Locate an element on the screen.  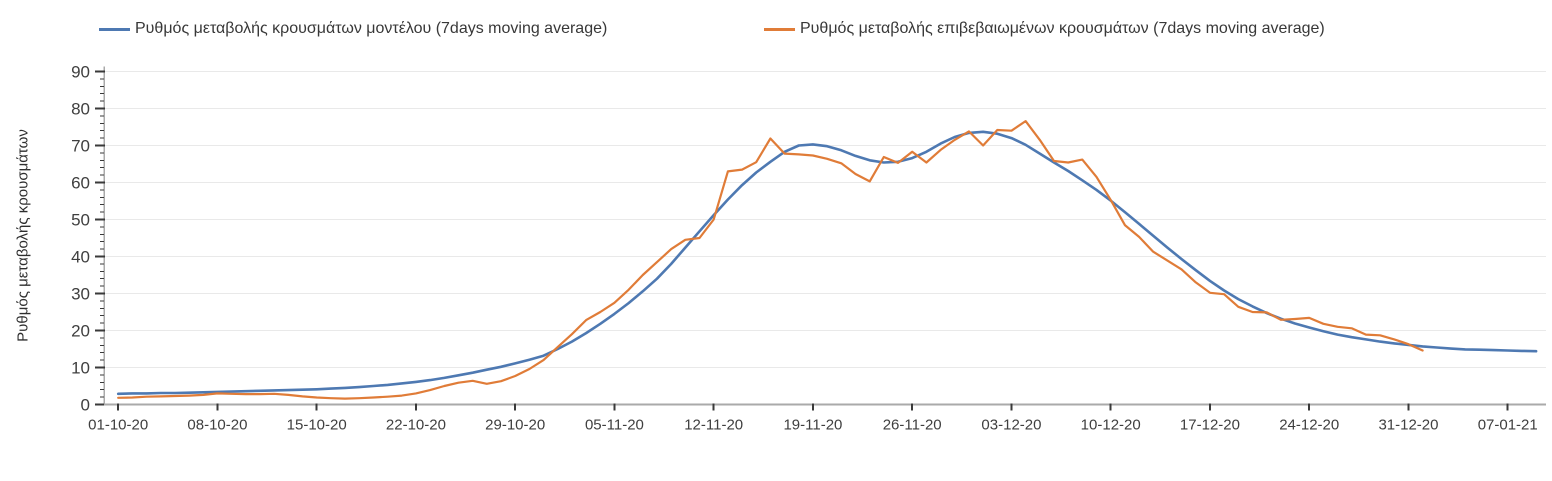
legend-line-icon-confirmed is located at coordinates (779, 29).